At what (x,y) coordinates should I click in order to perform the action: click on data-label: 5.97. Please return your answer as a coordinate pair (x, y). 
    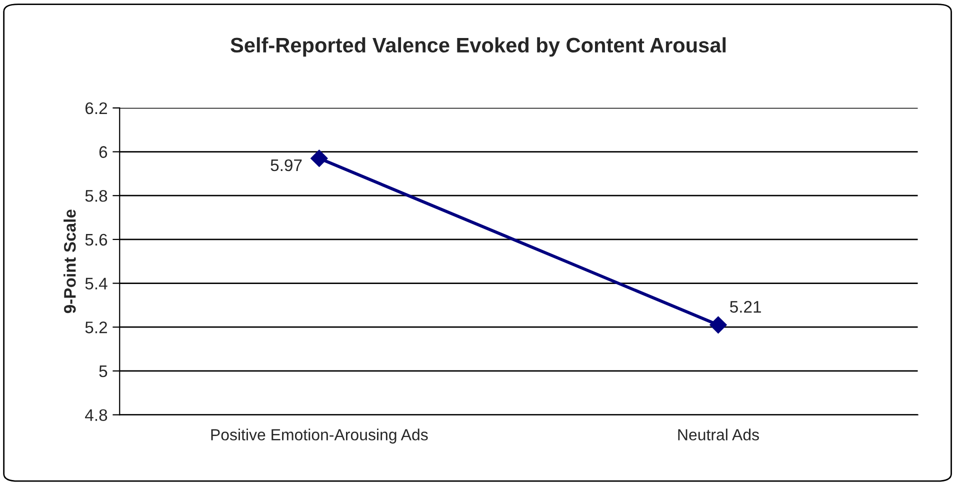
    Looking at the image, I should click on (286, 165).